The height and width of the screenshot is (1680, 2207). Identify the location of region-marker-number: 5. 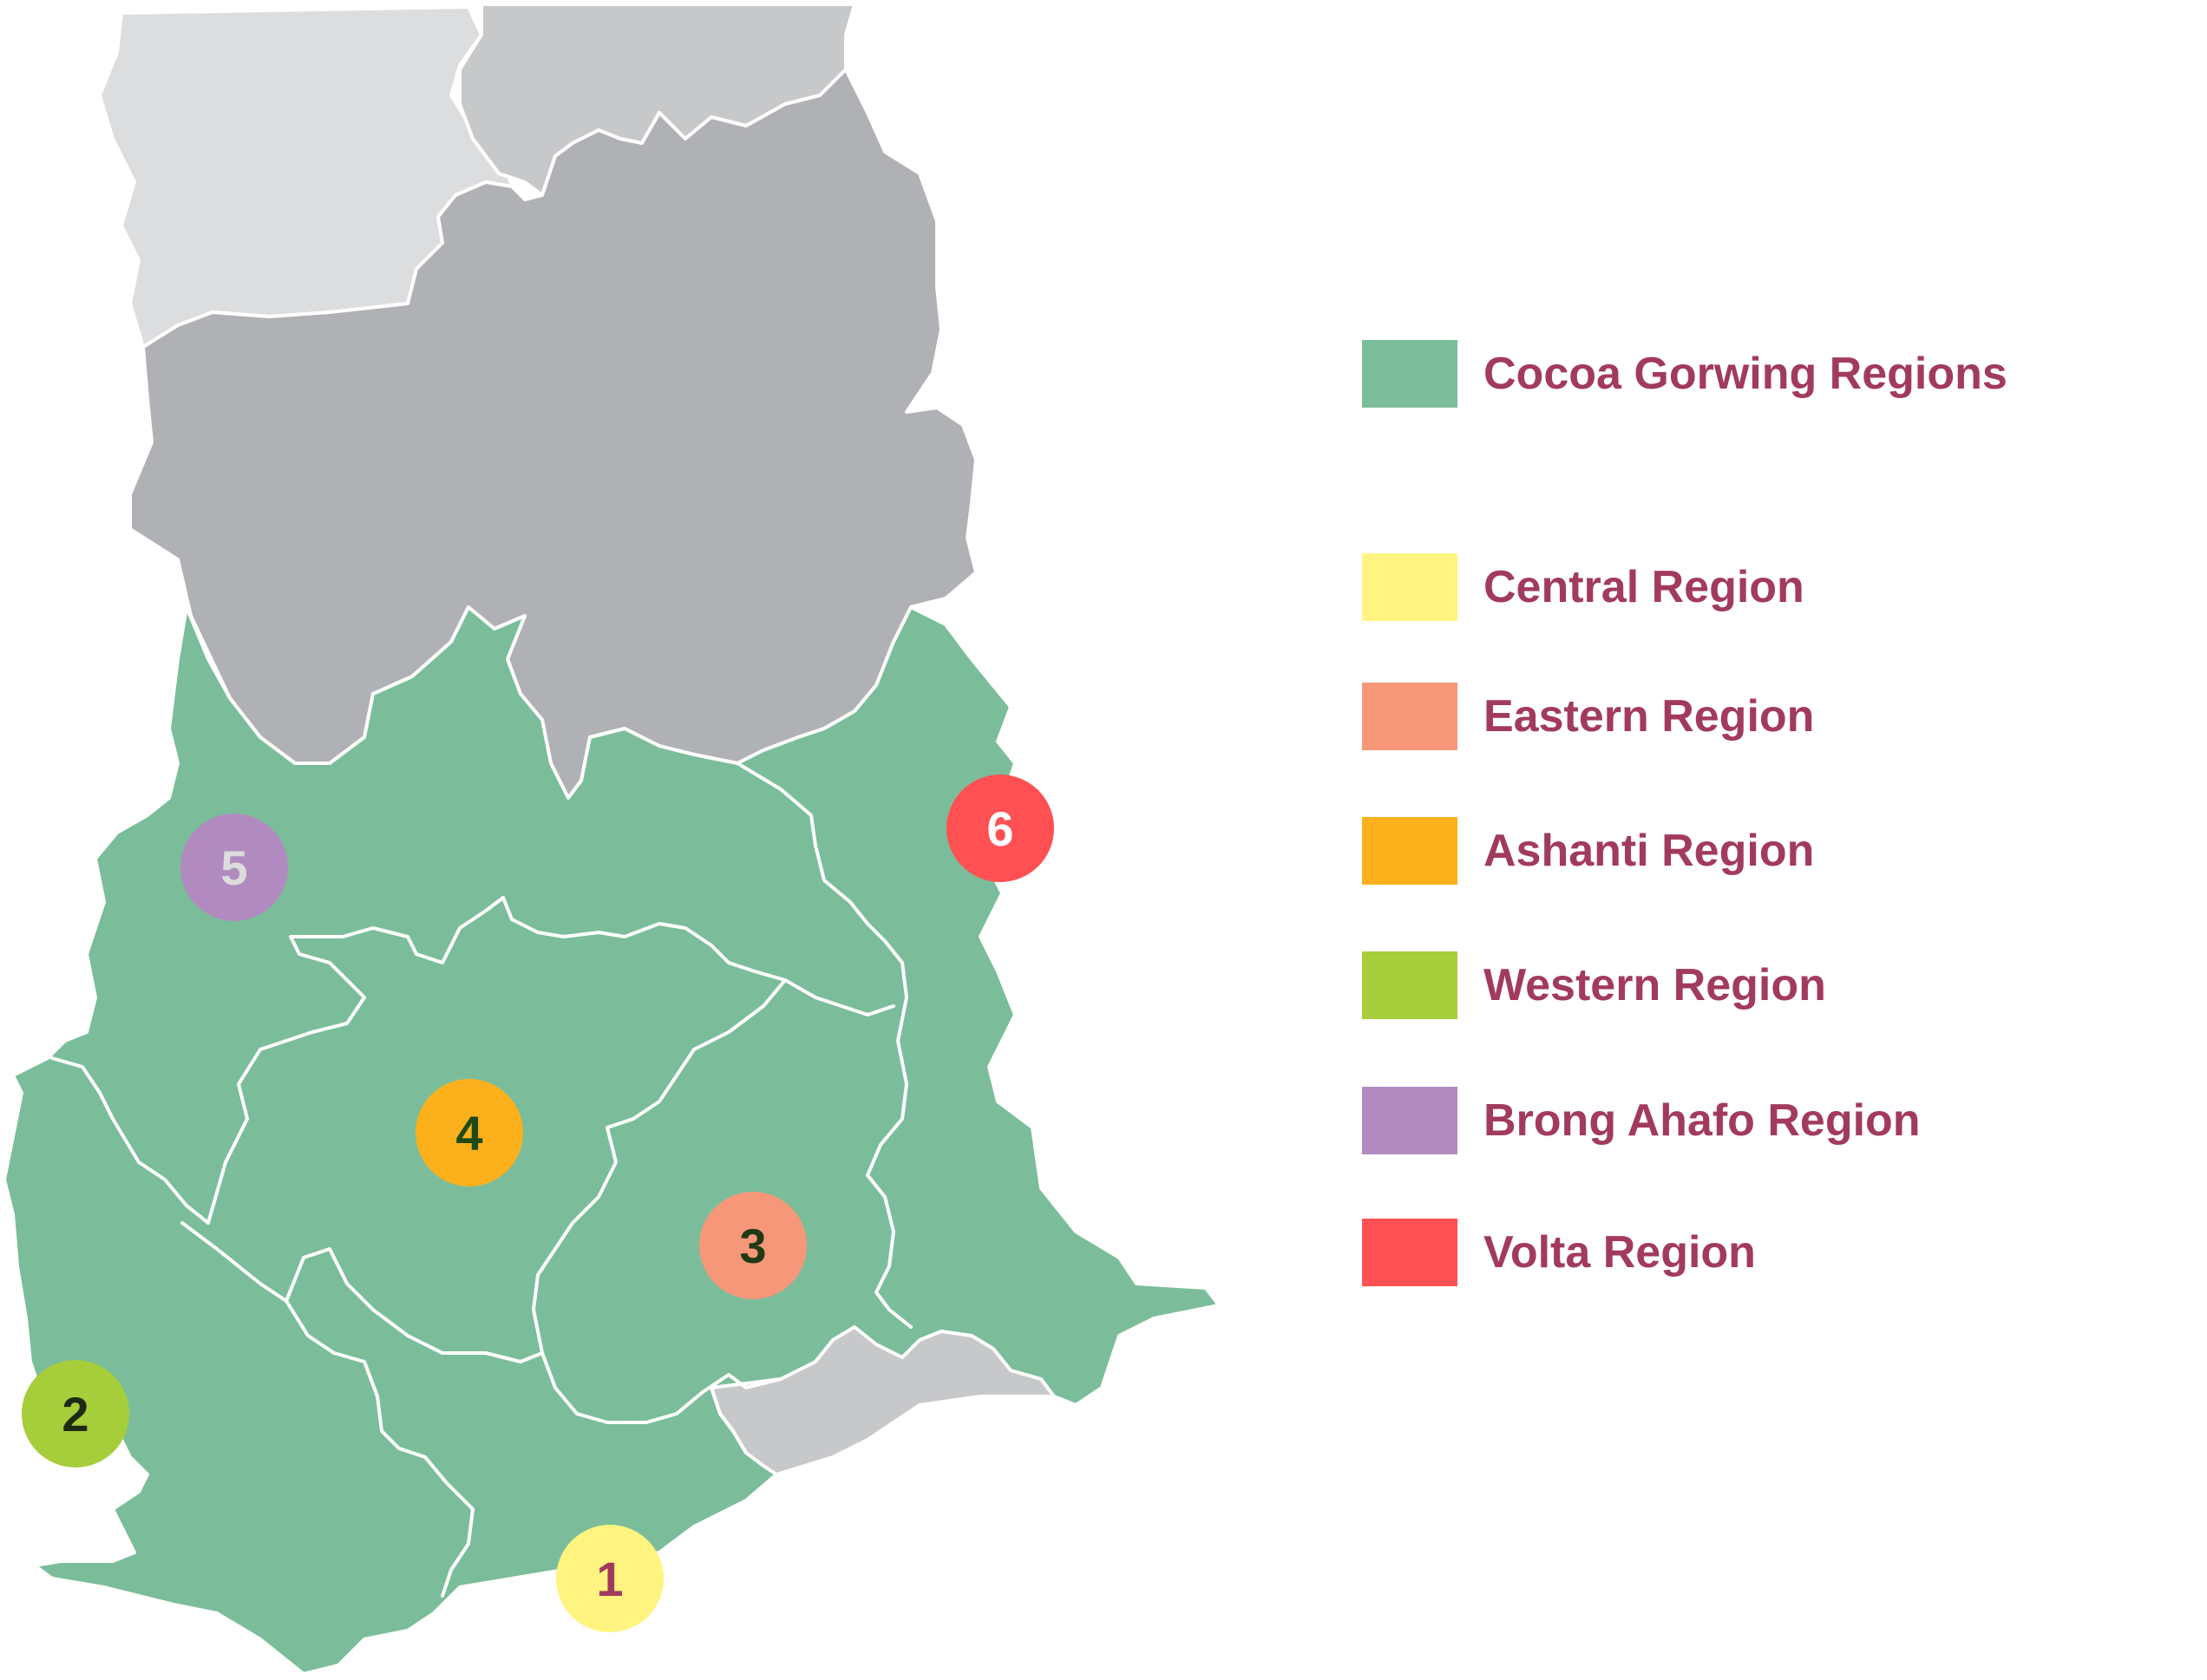
(234, 867).